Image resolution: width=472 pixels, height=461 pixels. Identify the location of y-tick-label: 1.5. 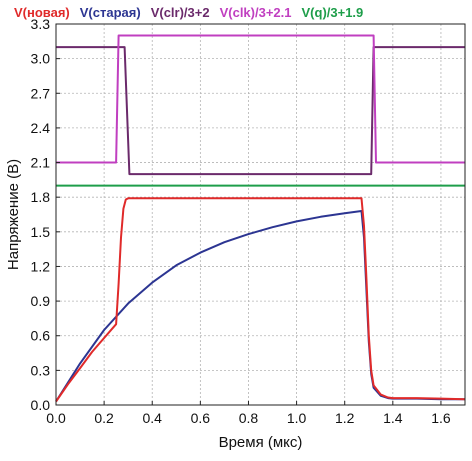
(41, 232).